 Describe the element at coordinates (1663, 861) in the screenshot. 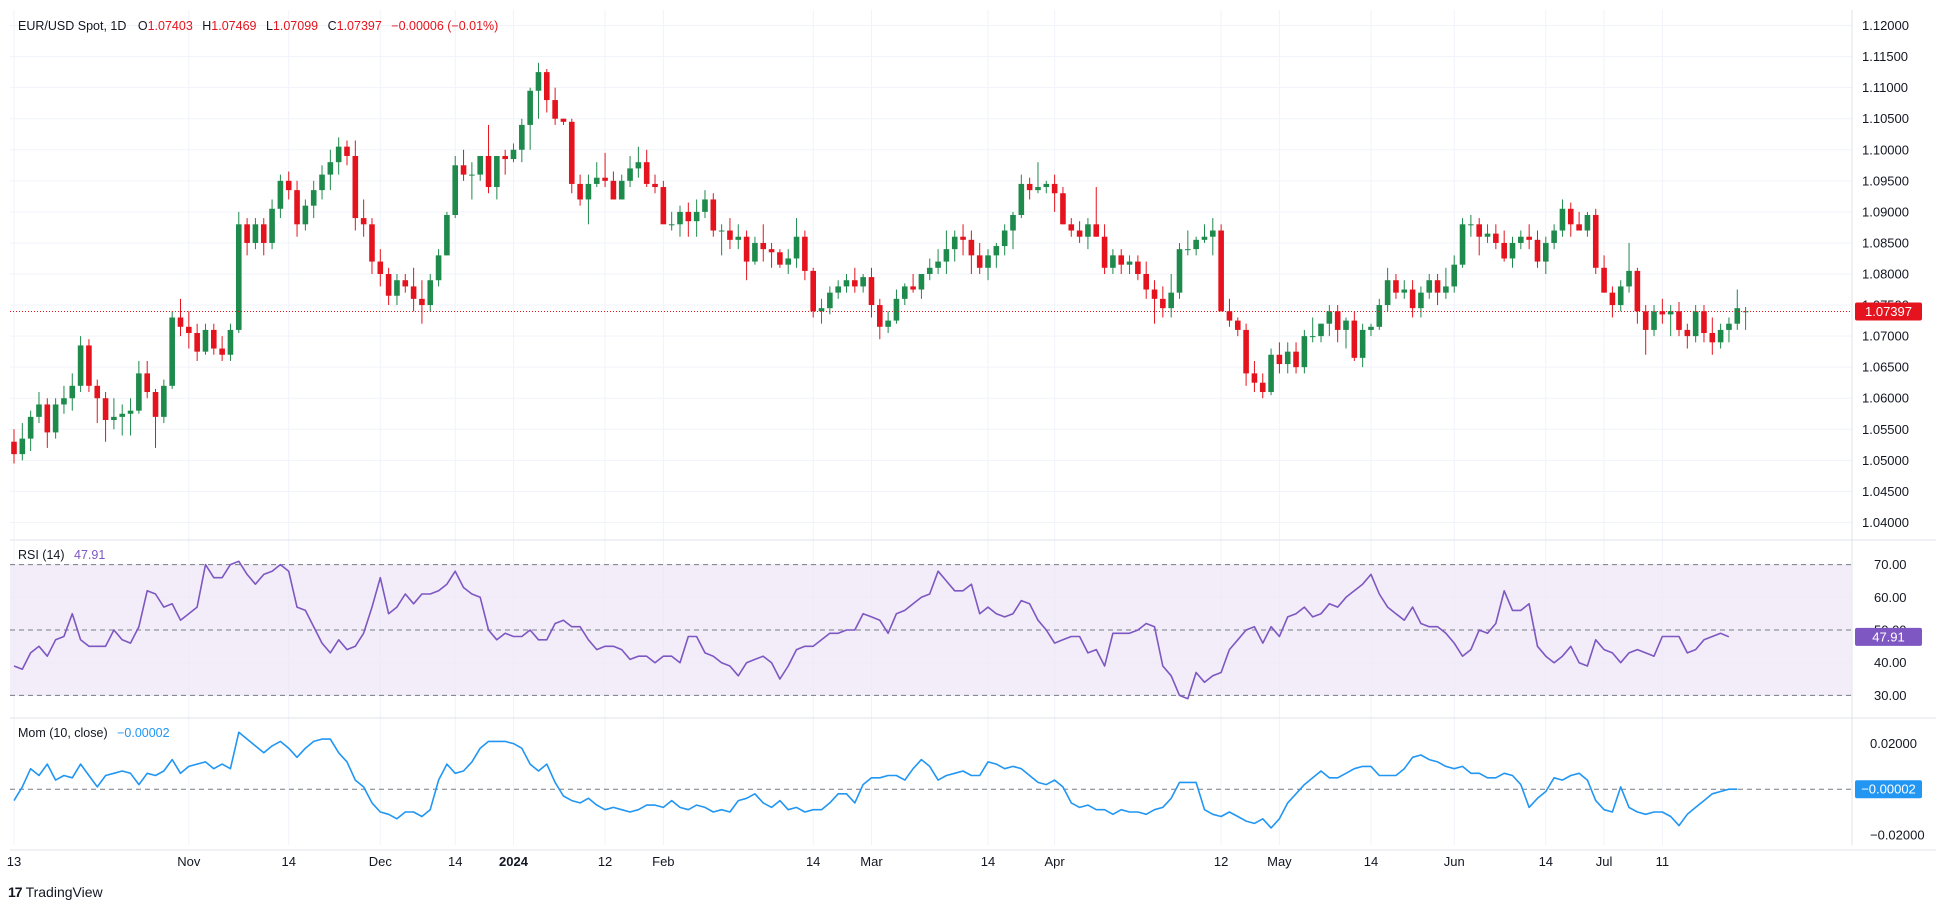

I see `time-tick-label: 11` at that location.